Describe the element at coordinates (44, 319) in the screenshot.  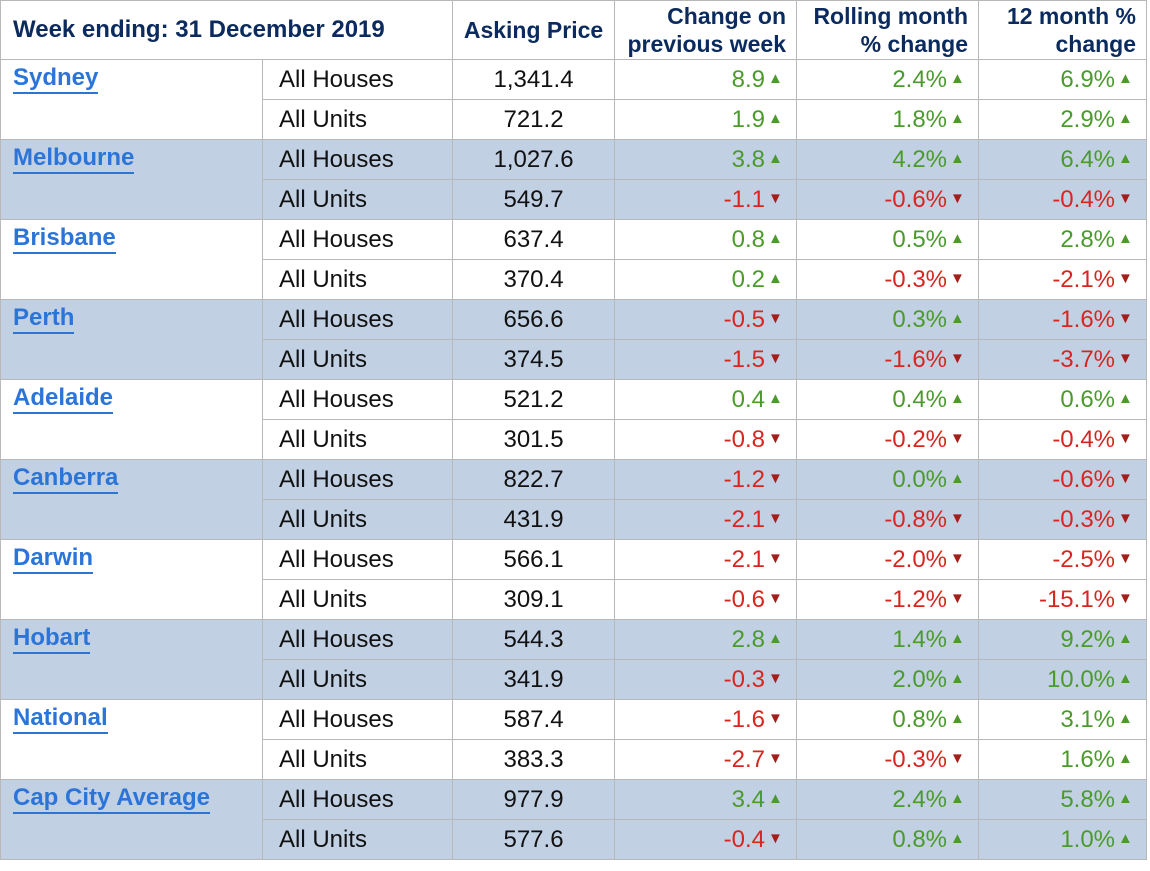
I see `city-link: Perth` at that location.